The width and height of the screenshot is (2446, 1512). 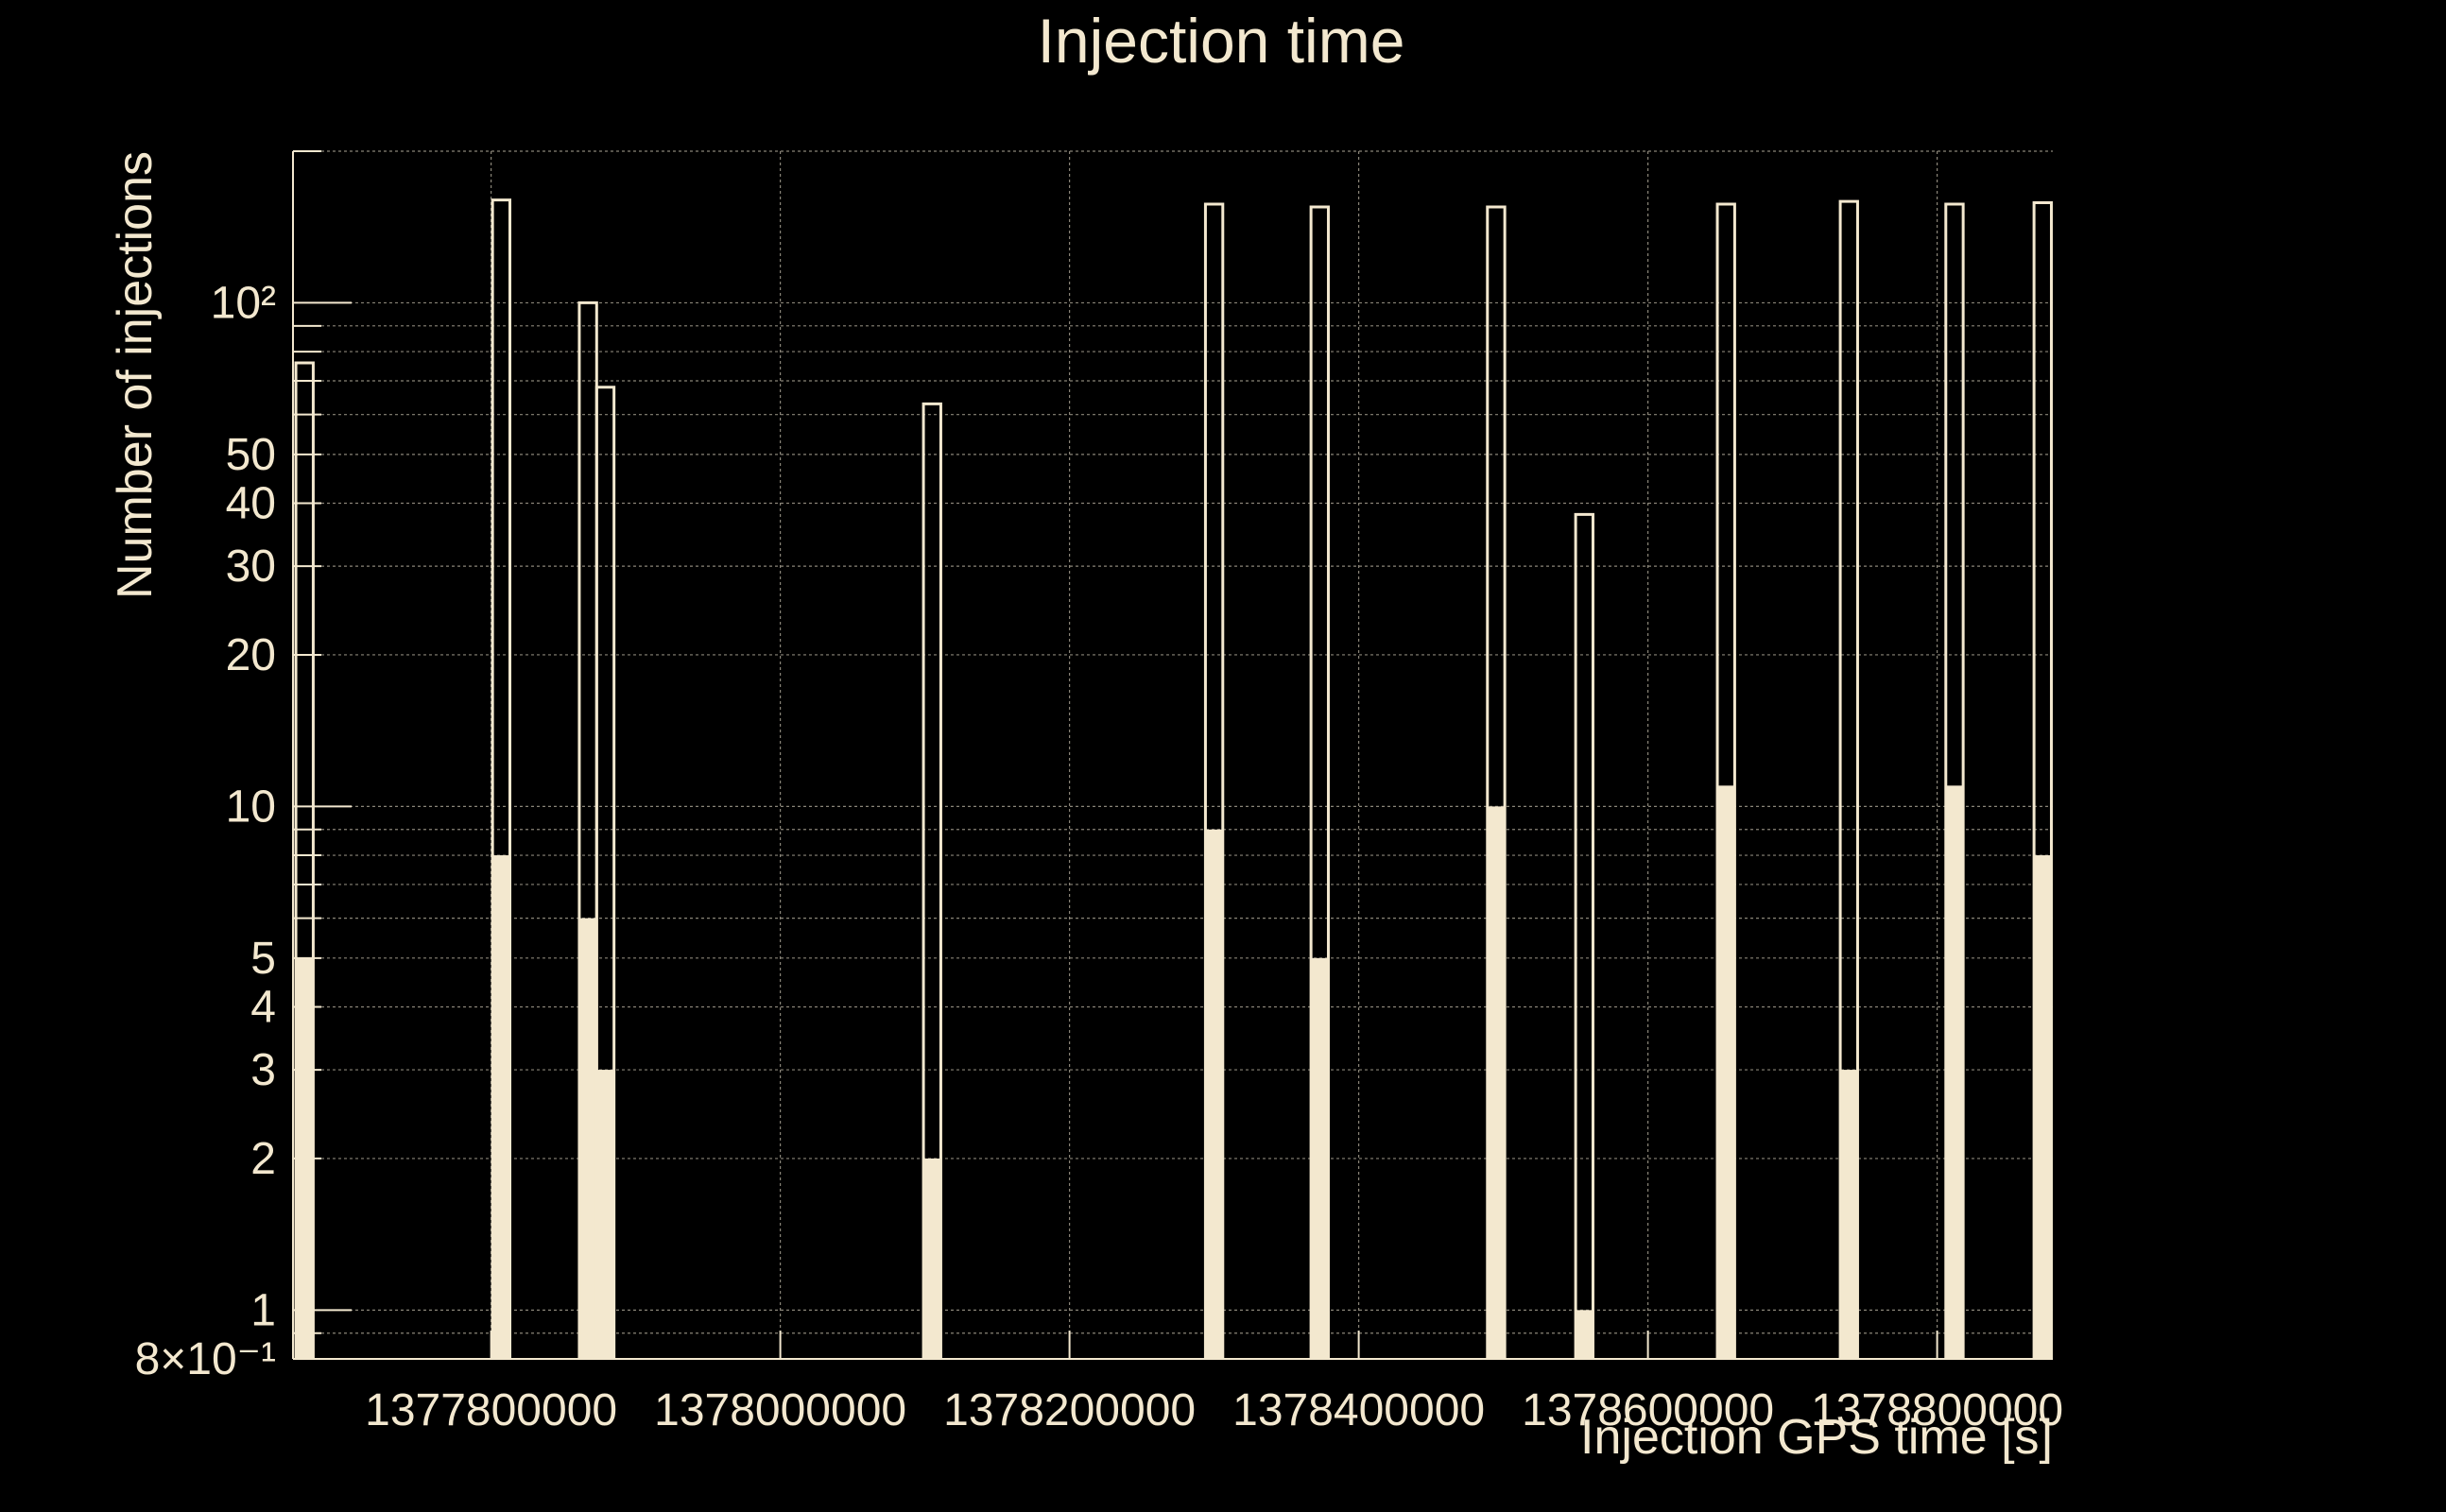 I want to click on y-tick-label: 30, so click(x=251, y=566).